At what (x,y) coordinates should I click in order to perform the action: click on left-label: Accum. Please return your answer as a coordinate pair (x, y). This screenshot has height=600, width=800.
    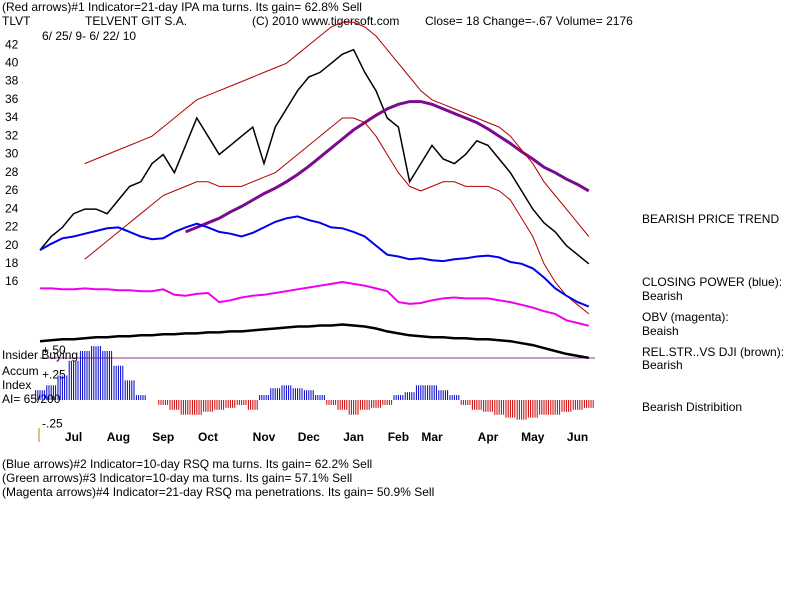
    Looking at the image, I should click on (20, 371).